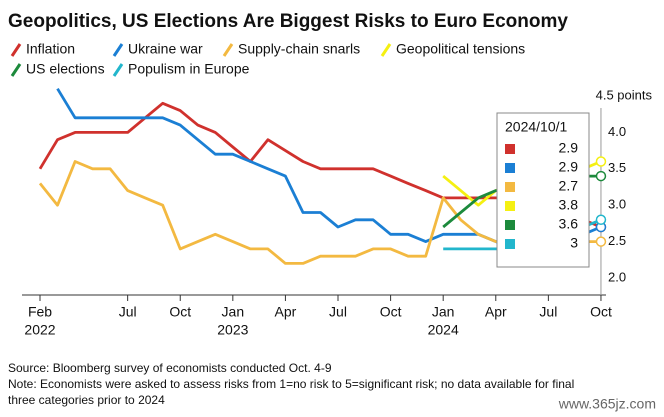 The image size is (664, 417). I want to click on tooltip-value: 3.8, so click(569, 205).